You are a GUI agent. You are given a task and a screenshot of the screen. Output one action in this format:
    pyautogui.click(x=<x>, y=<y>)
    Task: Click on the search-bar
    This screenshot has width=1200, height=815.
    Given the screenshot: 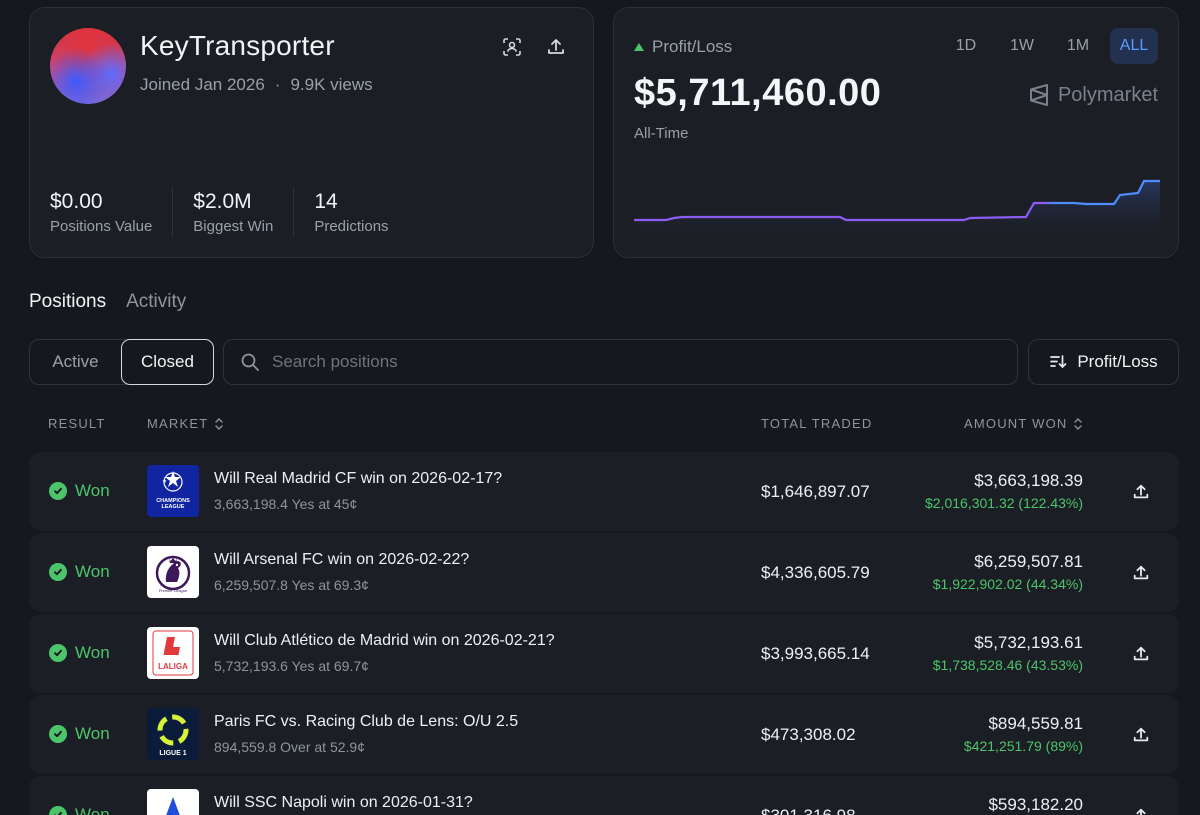 What is the action you would take?
    pyautogui.click(x=620, y=362)
    